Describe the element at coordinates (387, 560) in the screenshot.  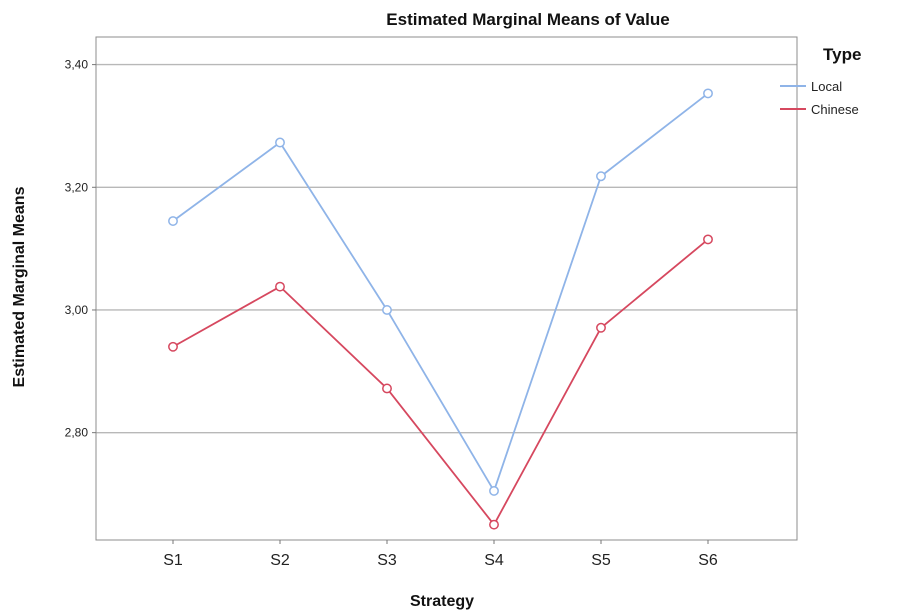
I see `x-tick-label: S3` at that location.